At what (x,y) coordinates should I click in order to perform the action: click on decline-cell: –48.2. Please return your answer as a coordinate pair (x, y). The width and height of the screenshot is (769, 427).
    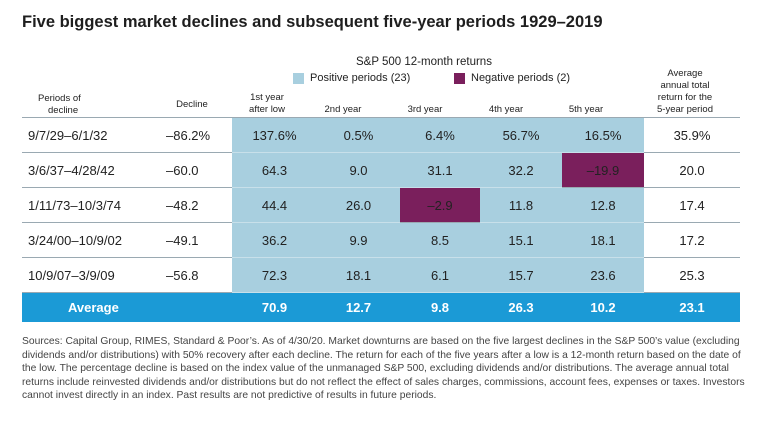
    Looking at the image, I should click on (187, 205).